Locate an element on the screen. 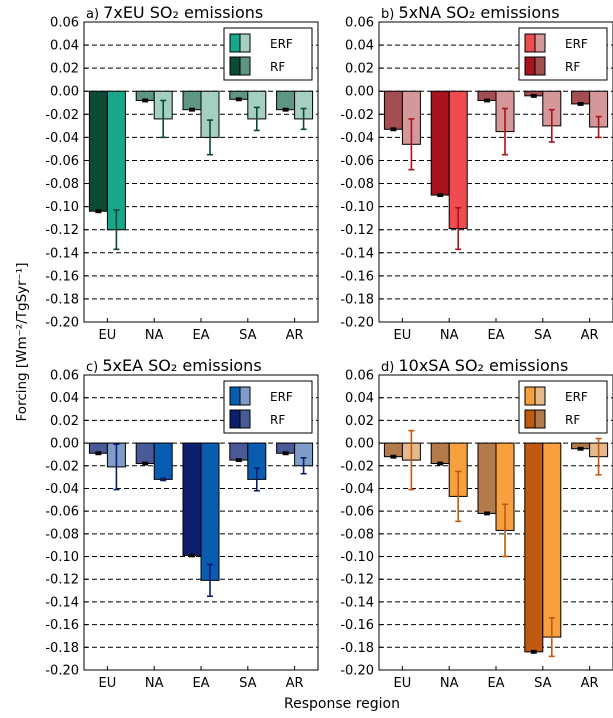 This screenshot has height=718, width=613. bar-erf-ea is located at coordinates (210, 511).